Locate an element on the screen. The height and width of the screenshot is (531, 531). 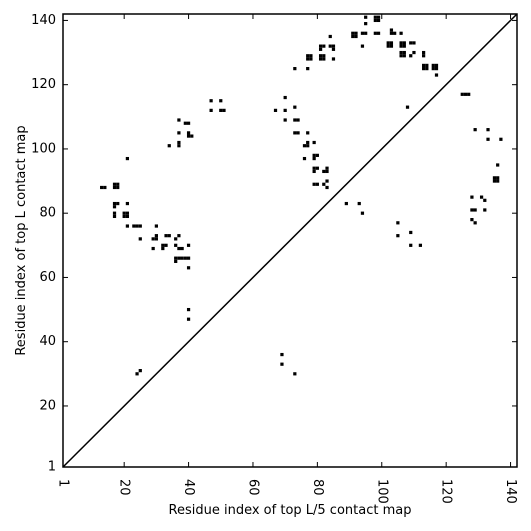
y-tick-label: 20 is located at coordinates (47, 405).